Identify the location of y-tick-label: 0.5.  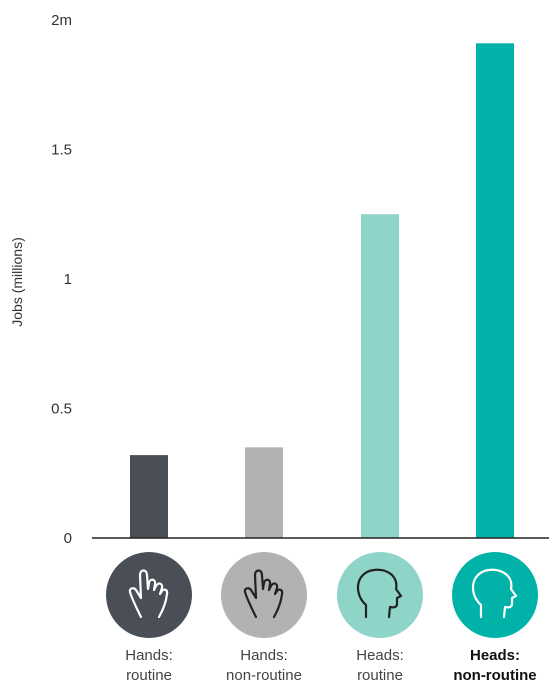
(61, 409).